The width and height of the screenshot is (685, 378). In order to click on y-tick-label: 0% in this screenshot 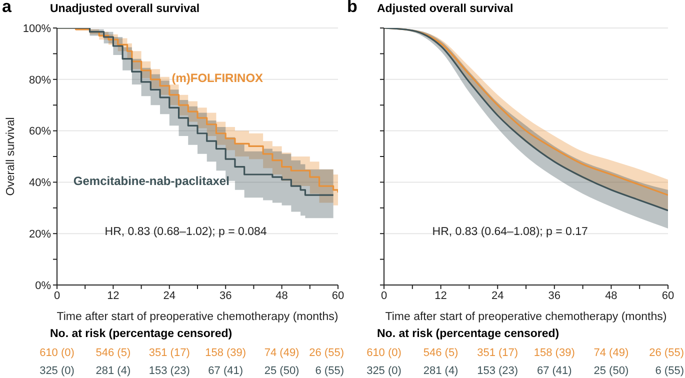, I will do `click(43, 286)`.